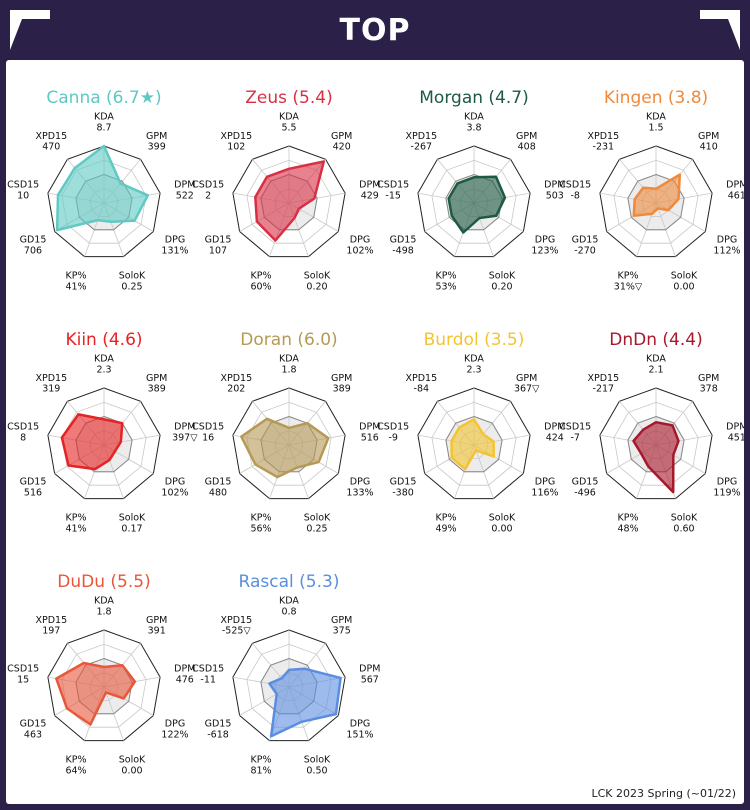 This screenshot has height=810, width=750. What do you see at coordinates (157, 631) in the screenshot?
I see `axis-value: 391` at bounding box center [157, 631].